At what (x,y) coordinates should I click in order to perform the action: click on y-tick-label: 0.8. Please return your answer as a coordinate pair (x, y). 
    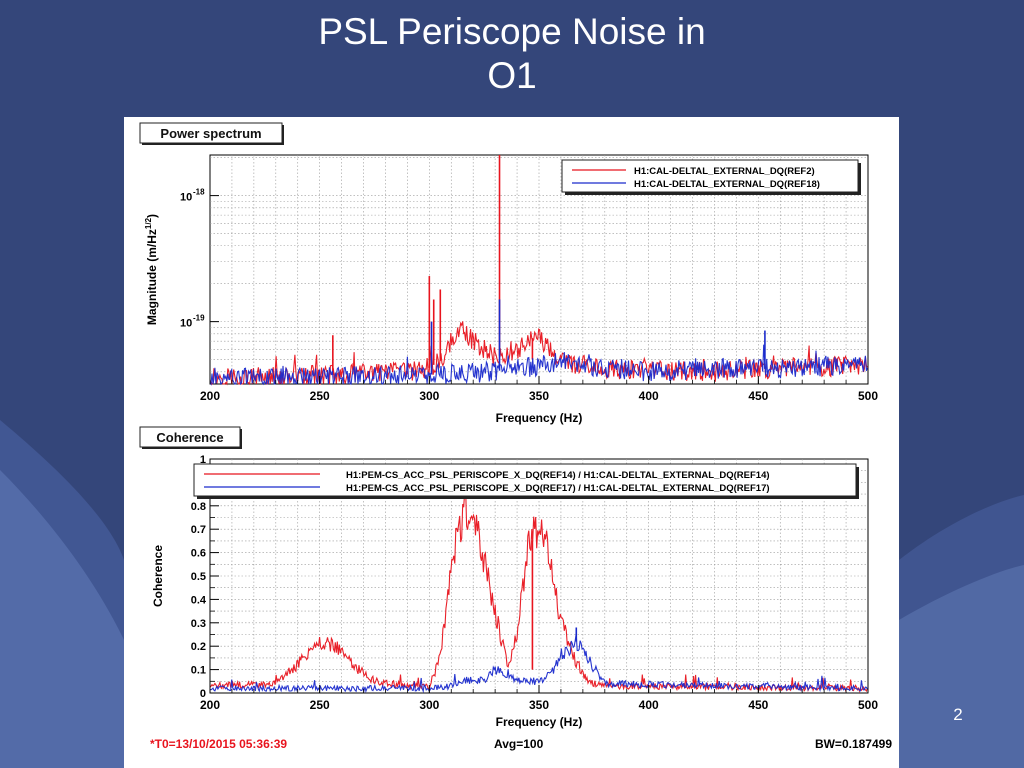
    Looking at the image, I should click on (198, 507).